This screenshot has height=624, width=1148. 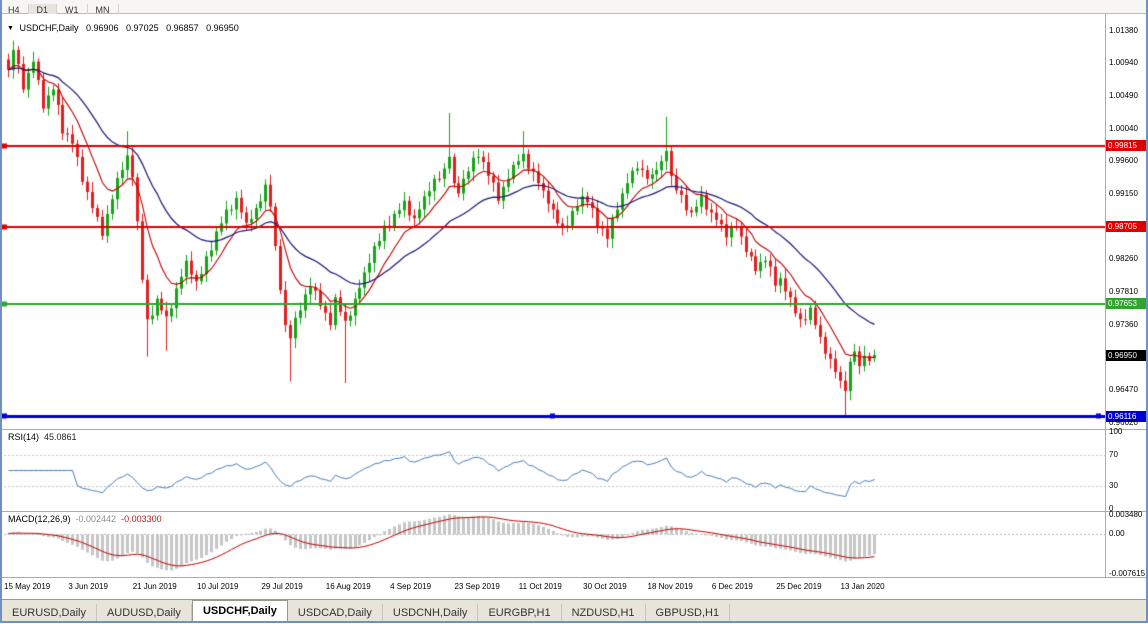 I want to click on rsi-value: 45.0861, so click(x=60, y=437).